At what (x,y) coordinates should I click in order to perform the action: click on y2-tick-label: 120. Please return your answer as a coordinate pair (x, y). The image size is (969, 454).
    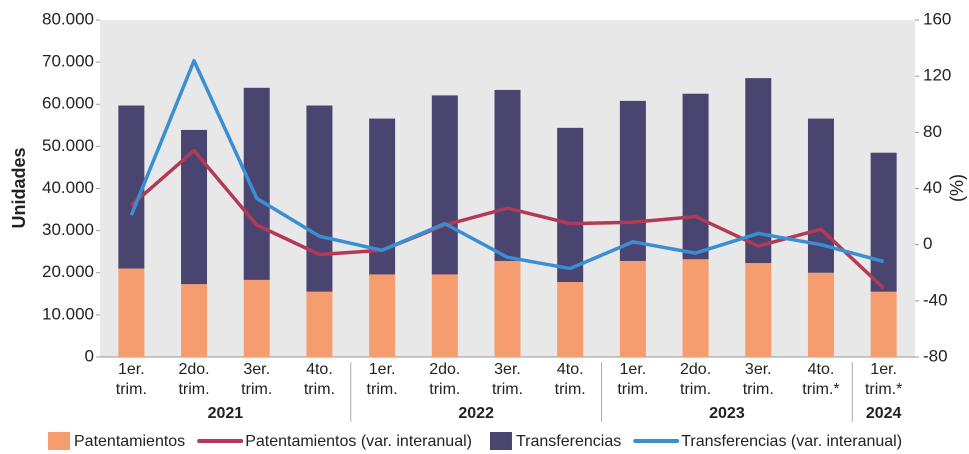
    Looking at the image, I should click on (937, 75).